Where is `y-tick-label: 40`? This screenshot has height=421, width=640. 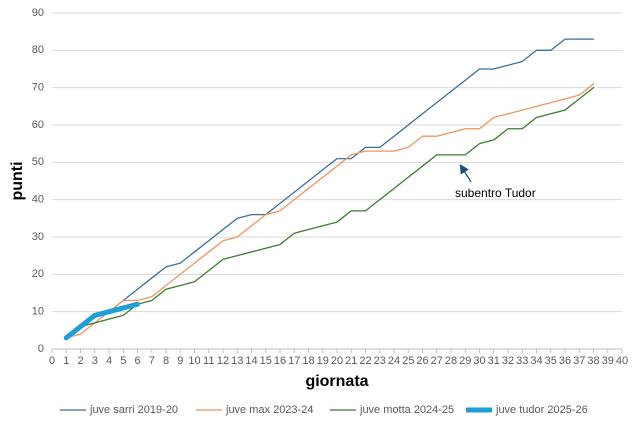 y-tick-label: 40 is located at coordinates (38, 200).